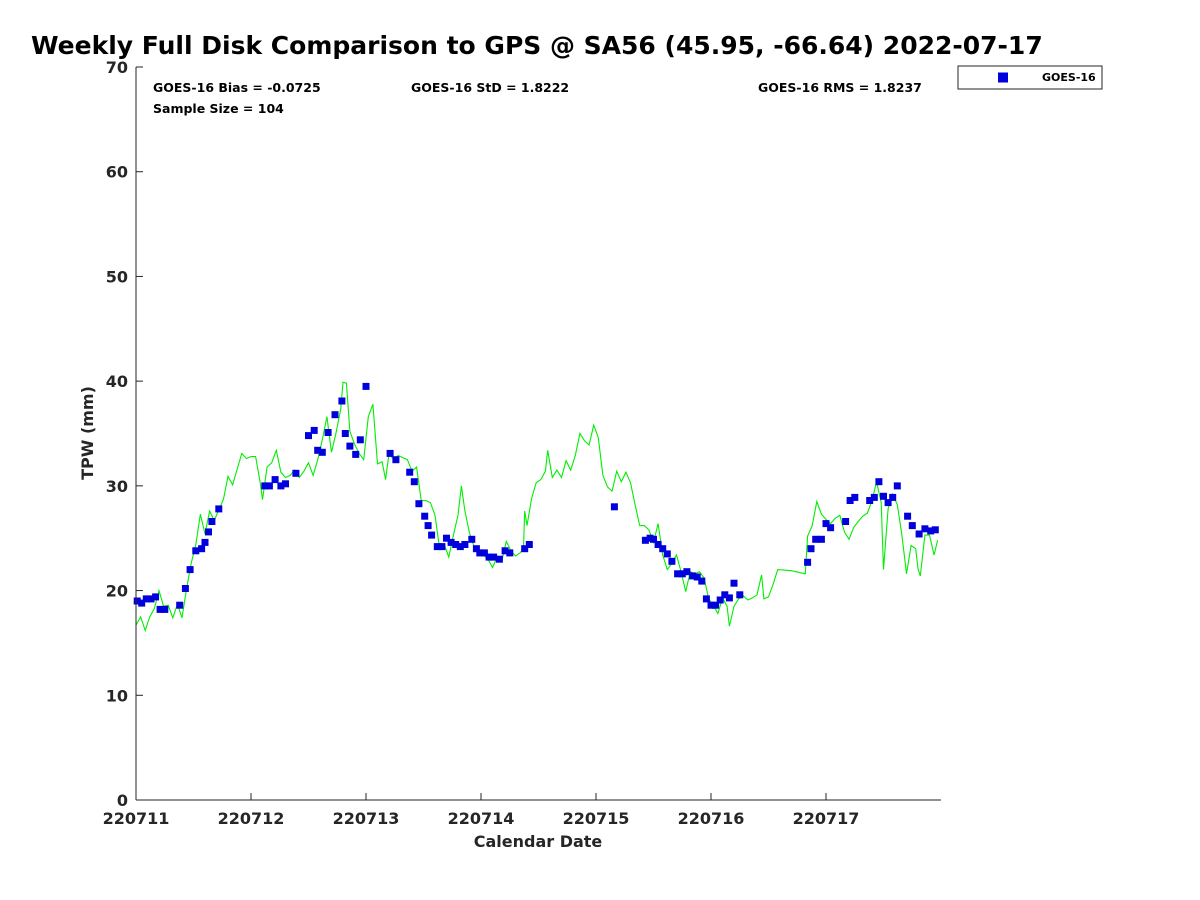  What do you see at coordinates (218, 108) in the screenshot?
I see `sample-size-stat: Sample Size = 104` at bounding box center [218, 108].